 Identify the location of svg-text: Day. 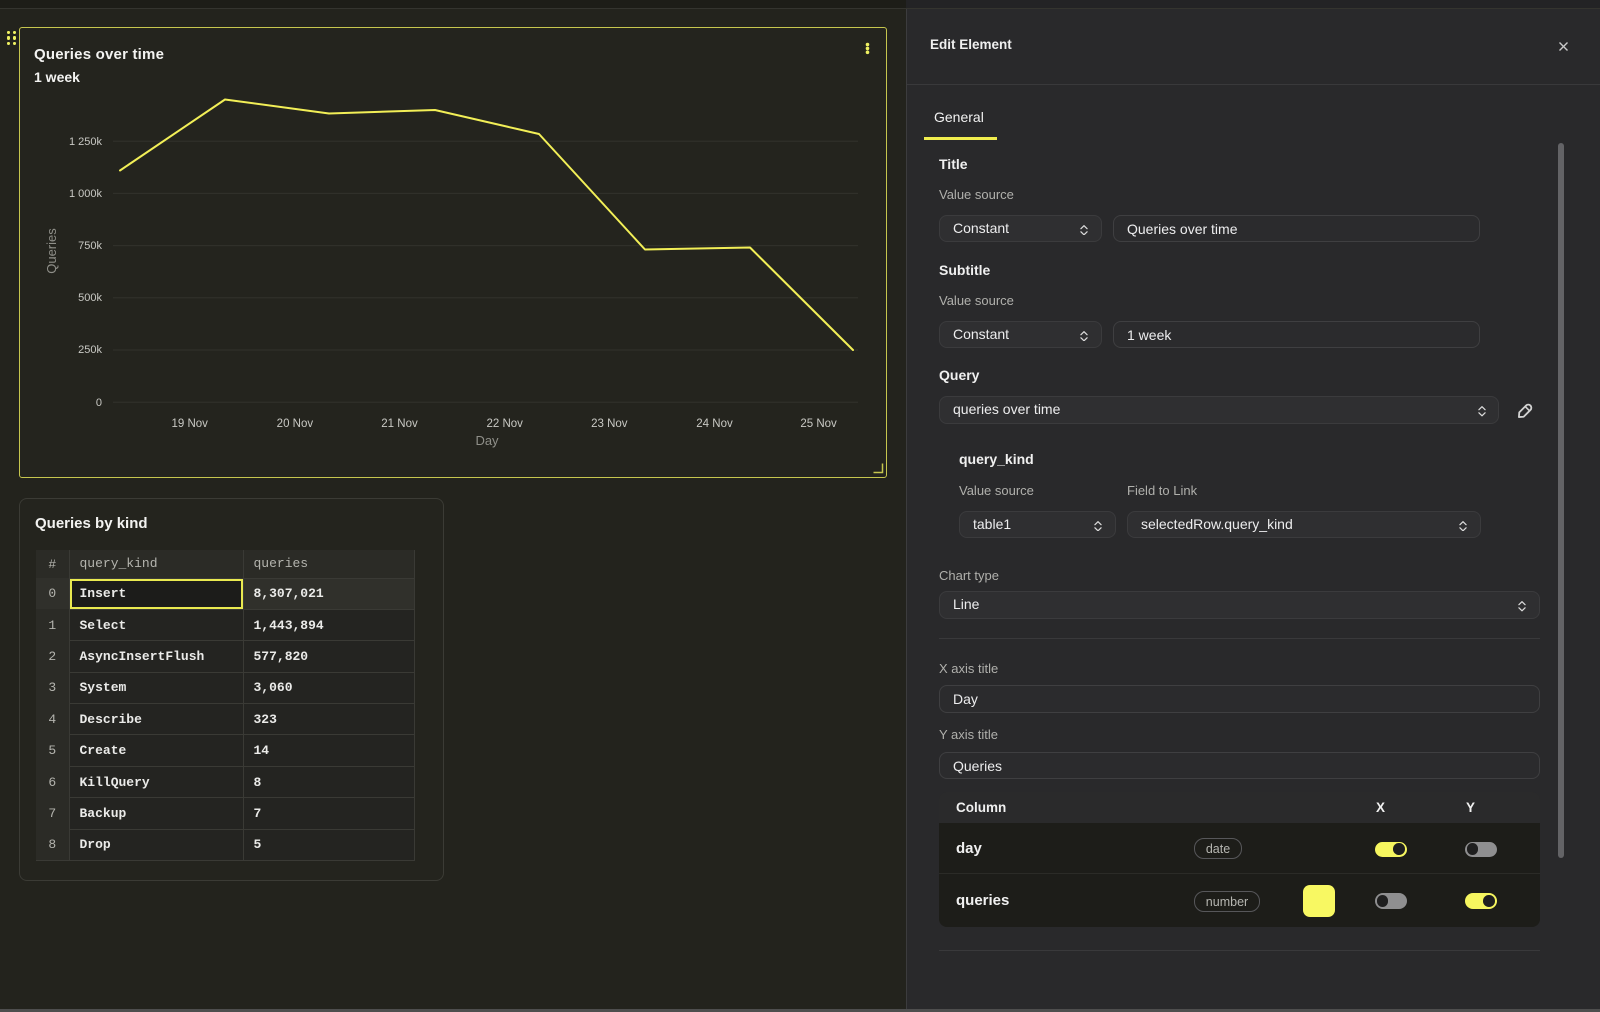
(487, 440).